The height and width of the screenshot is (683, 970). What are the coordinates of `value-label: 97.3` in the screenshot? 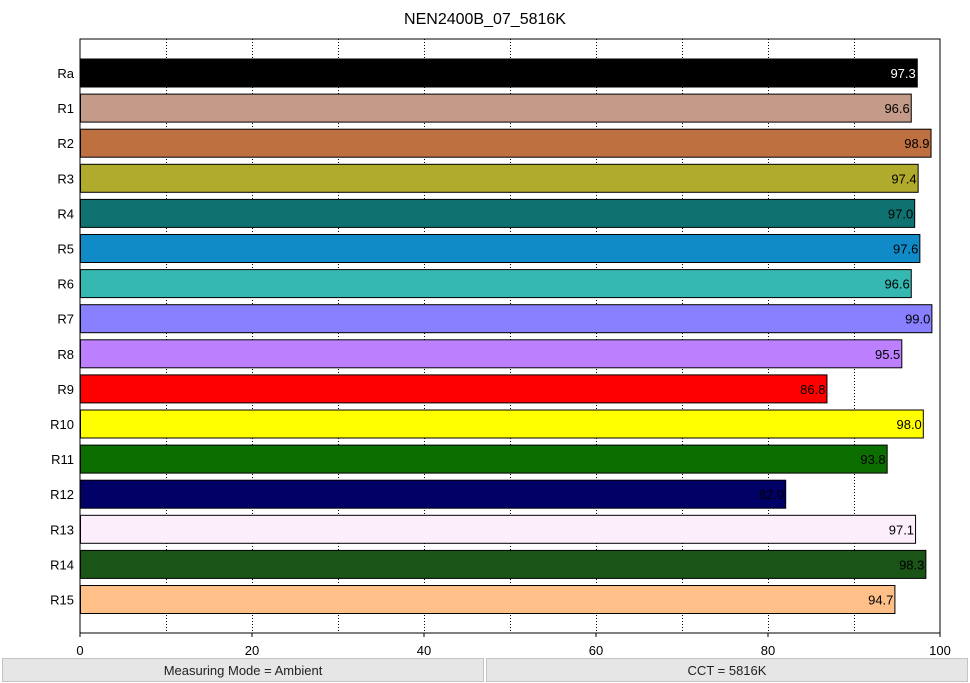 It's located at (902, 73).